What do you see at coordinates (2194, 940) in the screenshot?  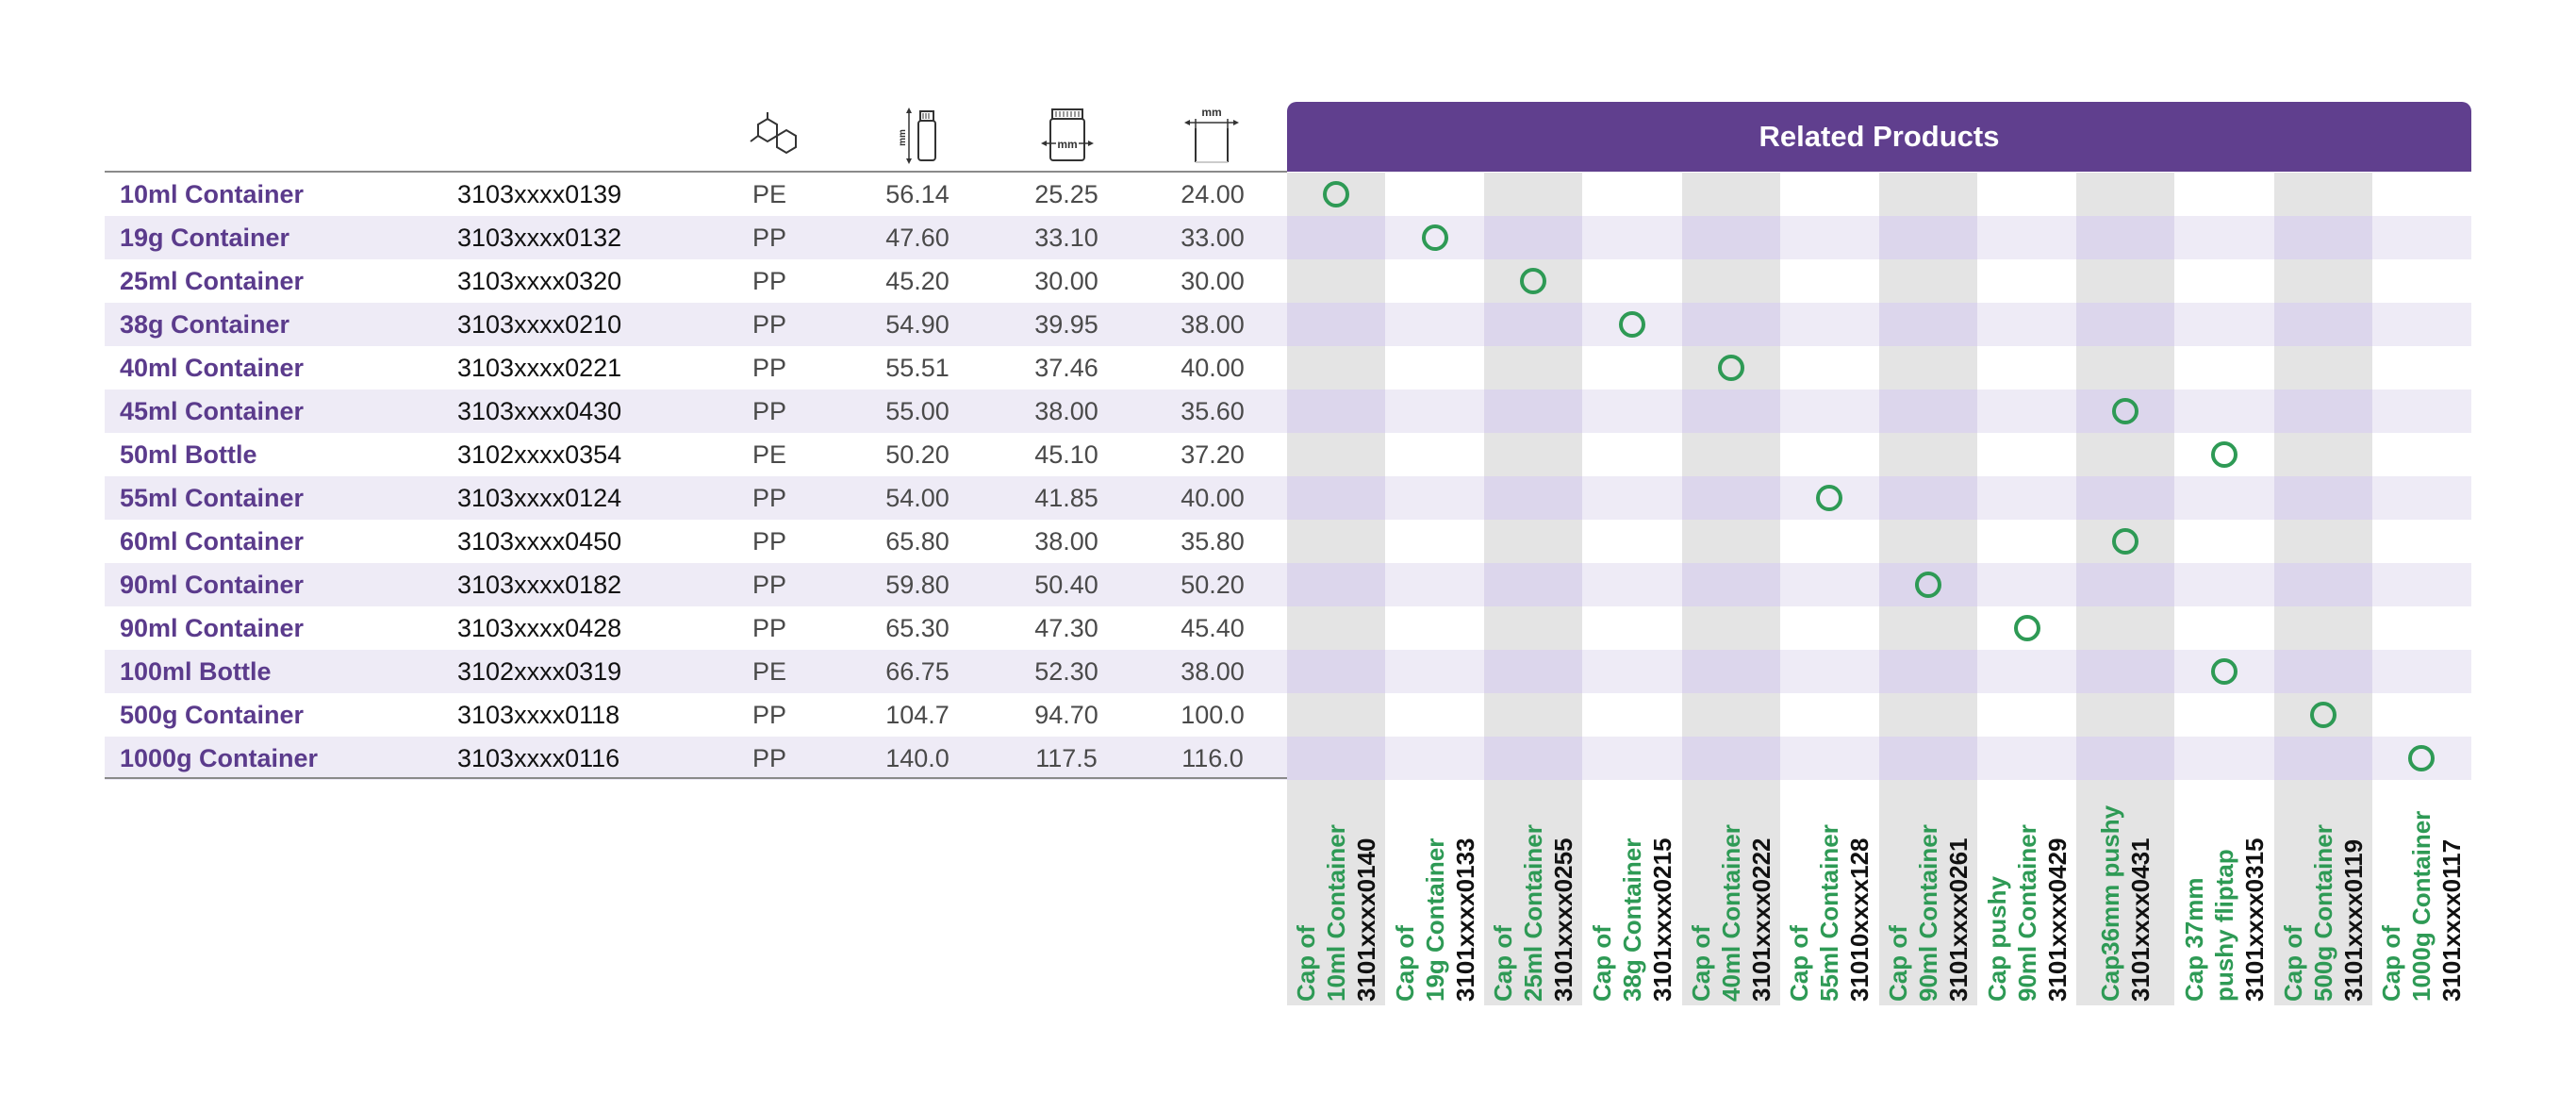 I see `related-product-name: Cap 37mm` at bounding box center [2194, 940].